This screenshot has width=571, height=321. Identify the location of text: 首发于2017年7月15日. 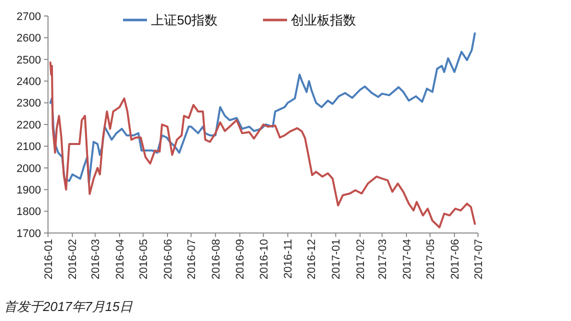
(69, 306).